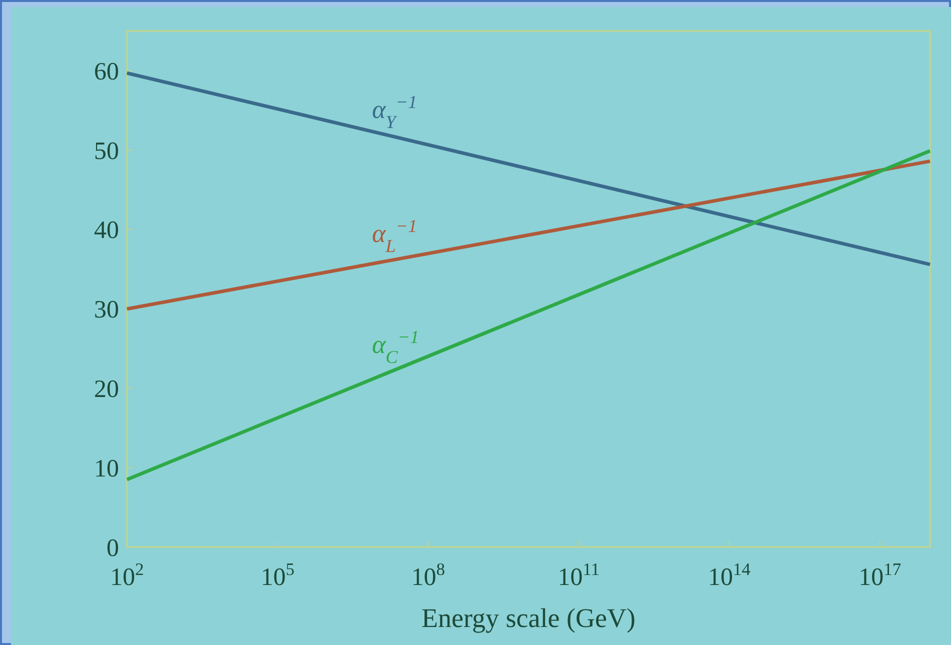  I want to click on y-tick-label: 20, so click(106, 389).